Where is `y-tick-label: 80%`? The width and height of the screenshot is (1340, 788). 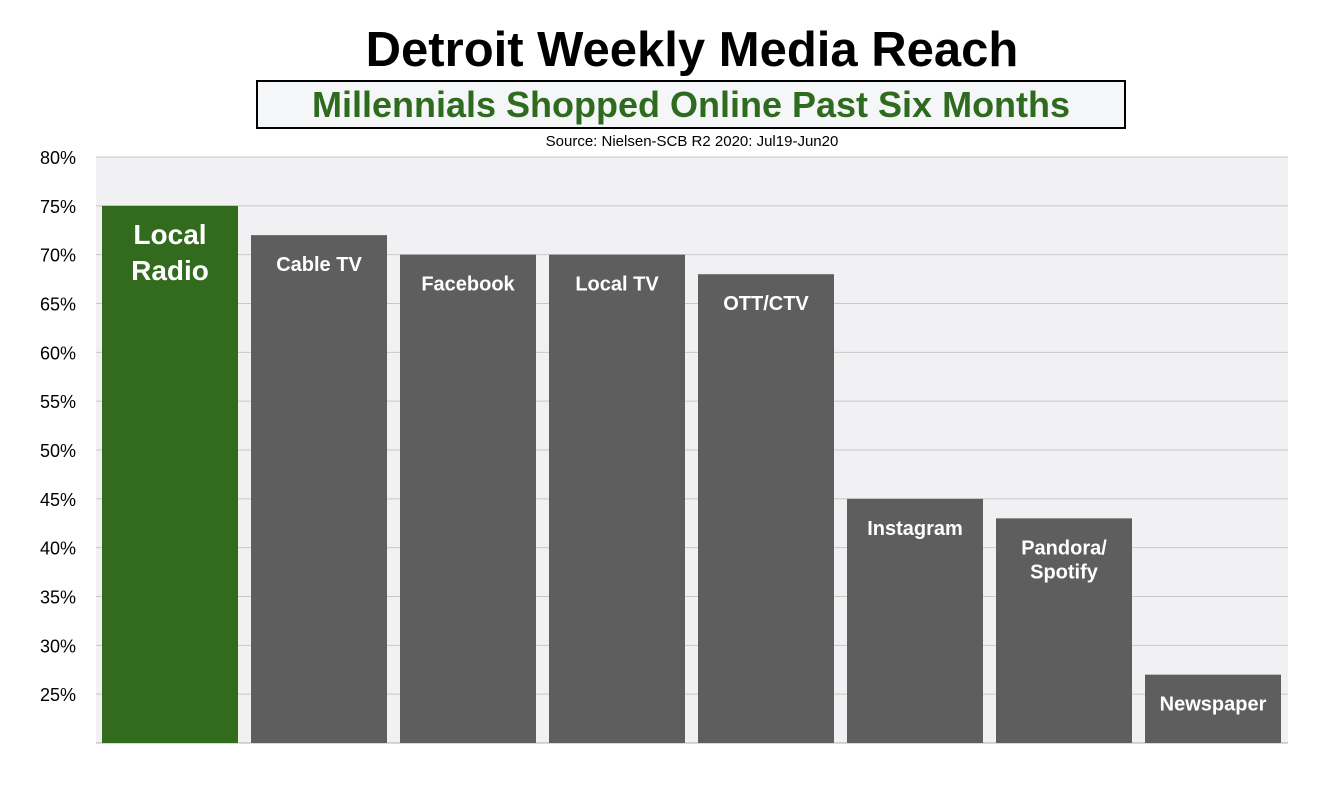 y-tick-label: 80% is located at coordinates (58, 158).